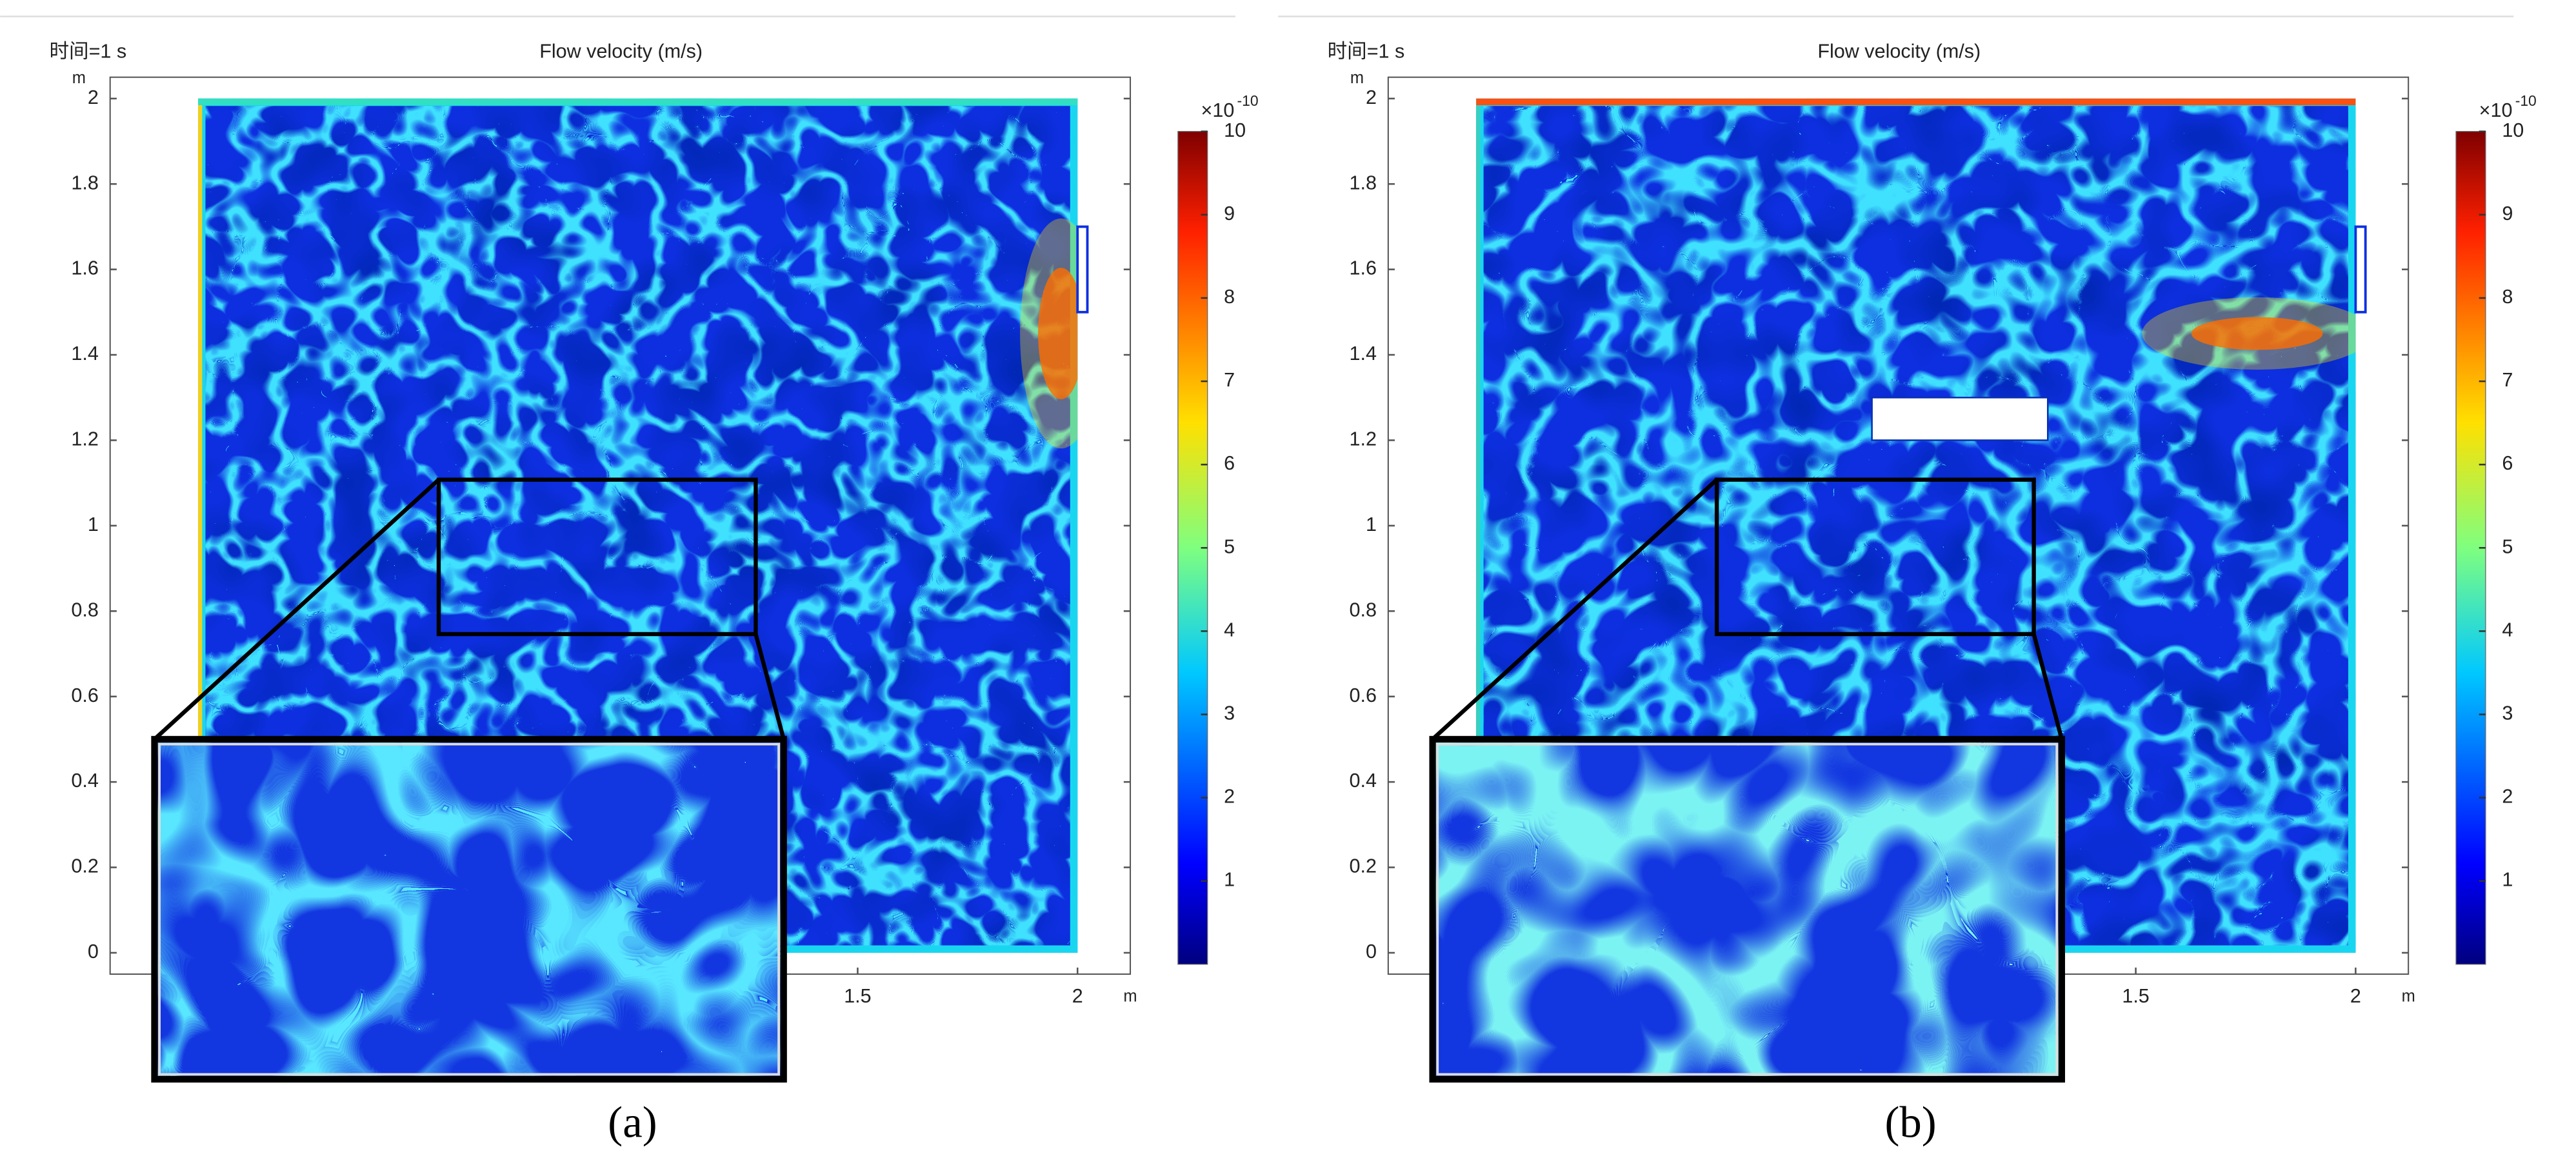 The image size is (2576, 1167). I want to click on obstacle, so click(1960, 418).